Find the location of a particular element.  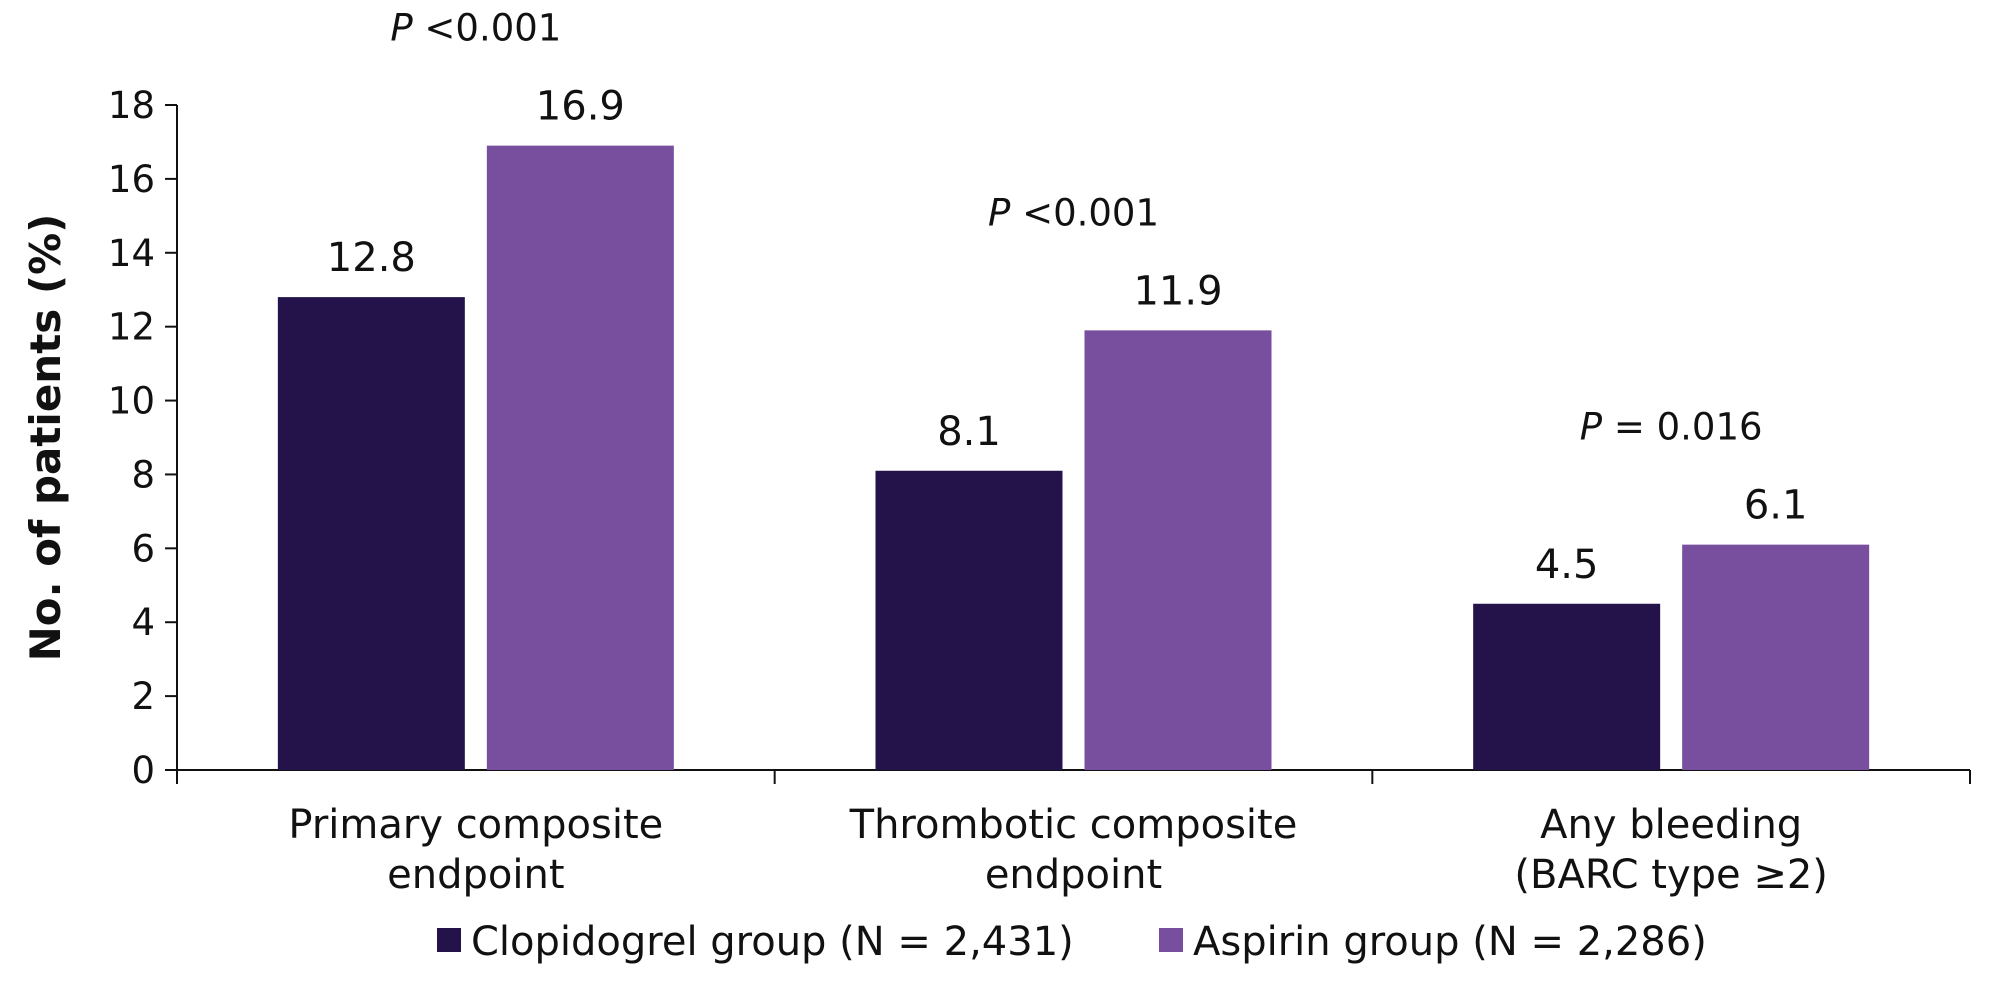

legend-label: Clopidogrel group (N = 2,431) is located at coordinates (772, 942).